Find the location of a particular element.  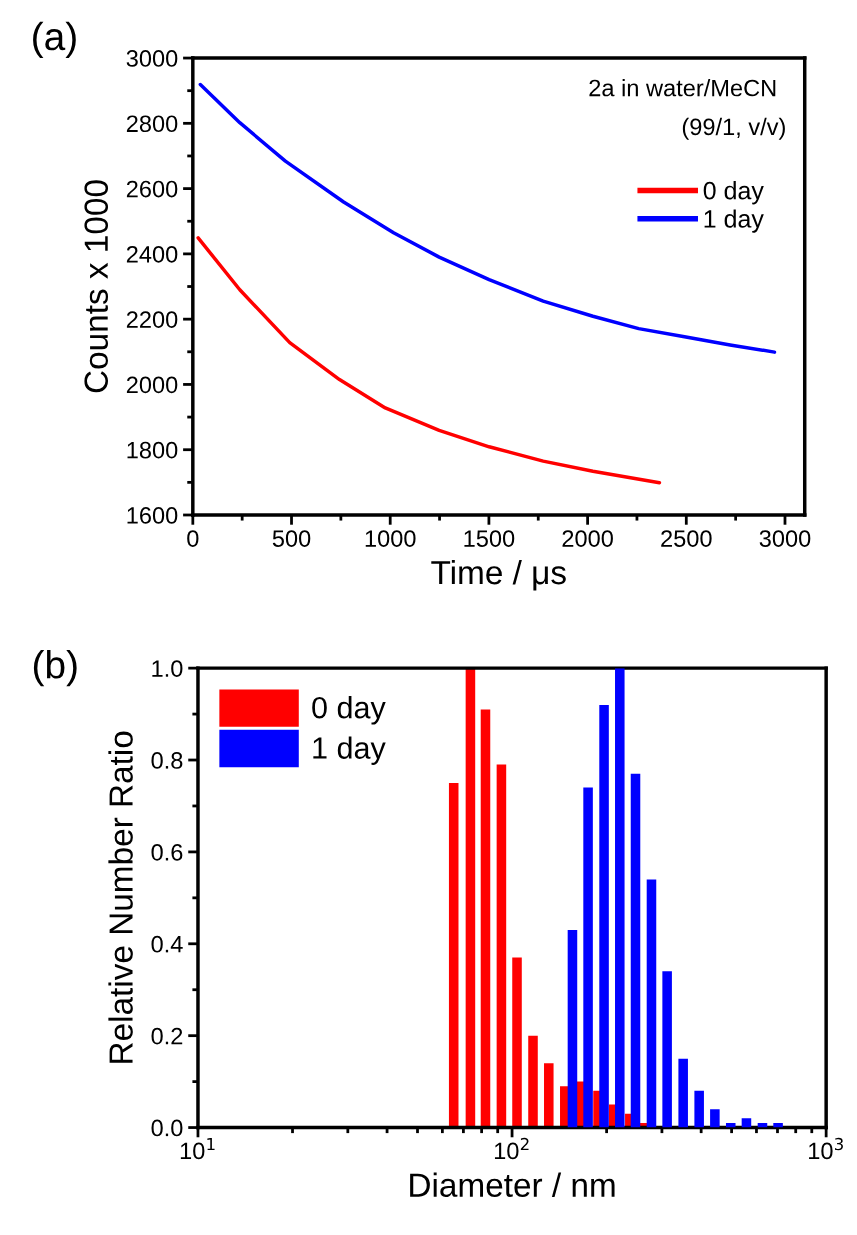

y-axis-title: Counts x 1000 is located at coordinates (96, 286).